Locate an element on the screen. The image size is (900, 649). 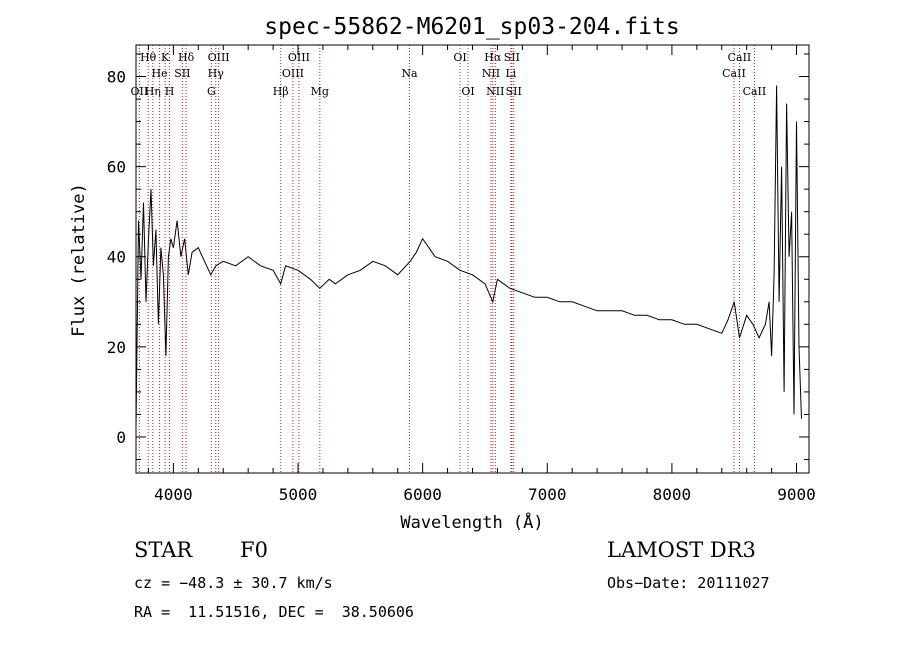
spectral-subclass: F0 is located at coordinates (254, 550).